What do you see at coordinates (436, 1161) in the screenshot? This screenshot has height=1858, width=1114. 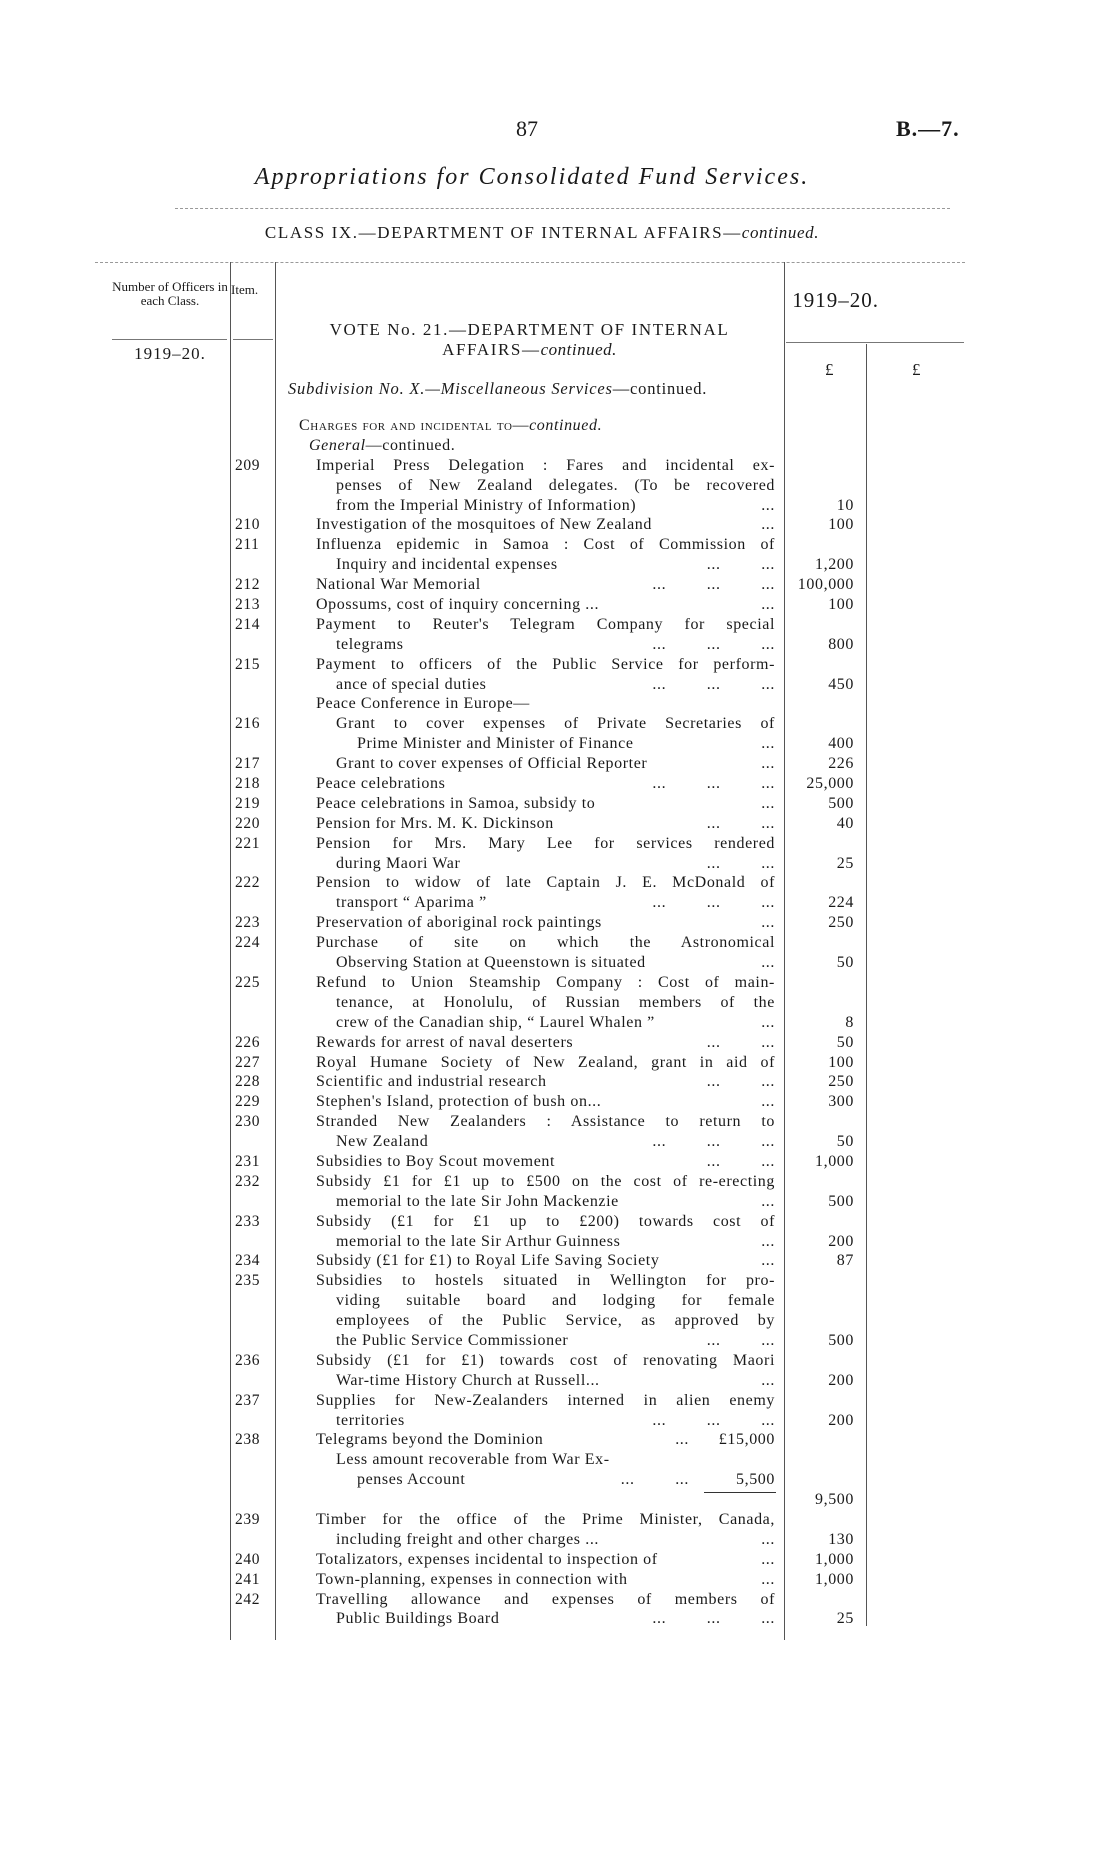 I see `description-main: Subsidies to Boy Scout movement` at bounding box center [436, 1161].